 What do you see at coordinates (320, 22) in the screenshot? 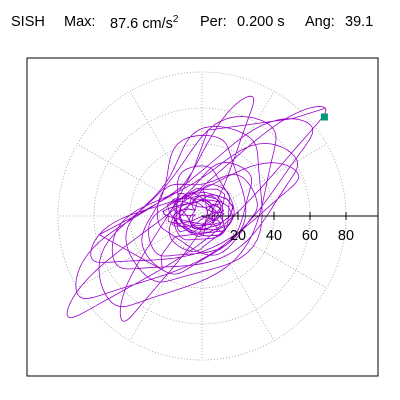
I see `angle-label: Ang:` at bounding box center [320, 22].